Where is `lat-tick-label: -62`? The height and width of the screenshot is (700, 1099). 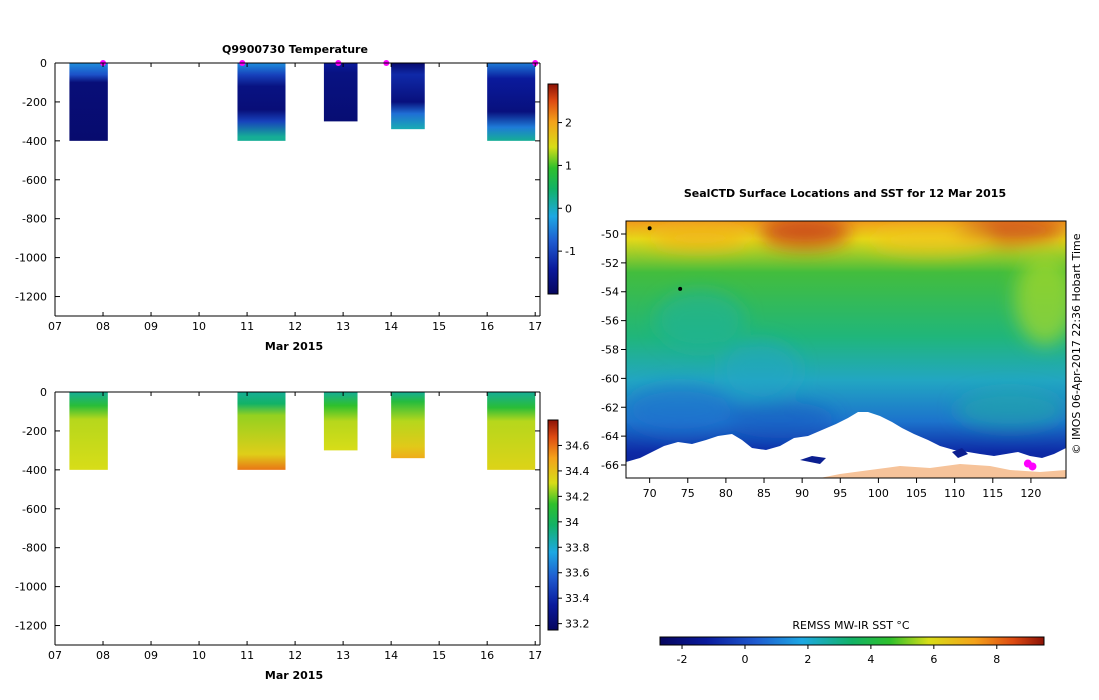 lat-tick-label: -62 is located at coordinates (610, 407).